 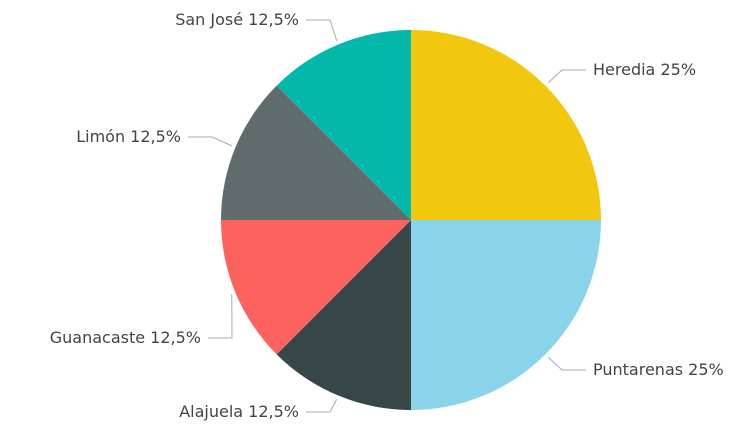 I want to click on slice-category: Limón, so click(x=100, y=136).